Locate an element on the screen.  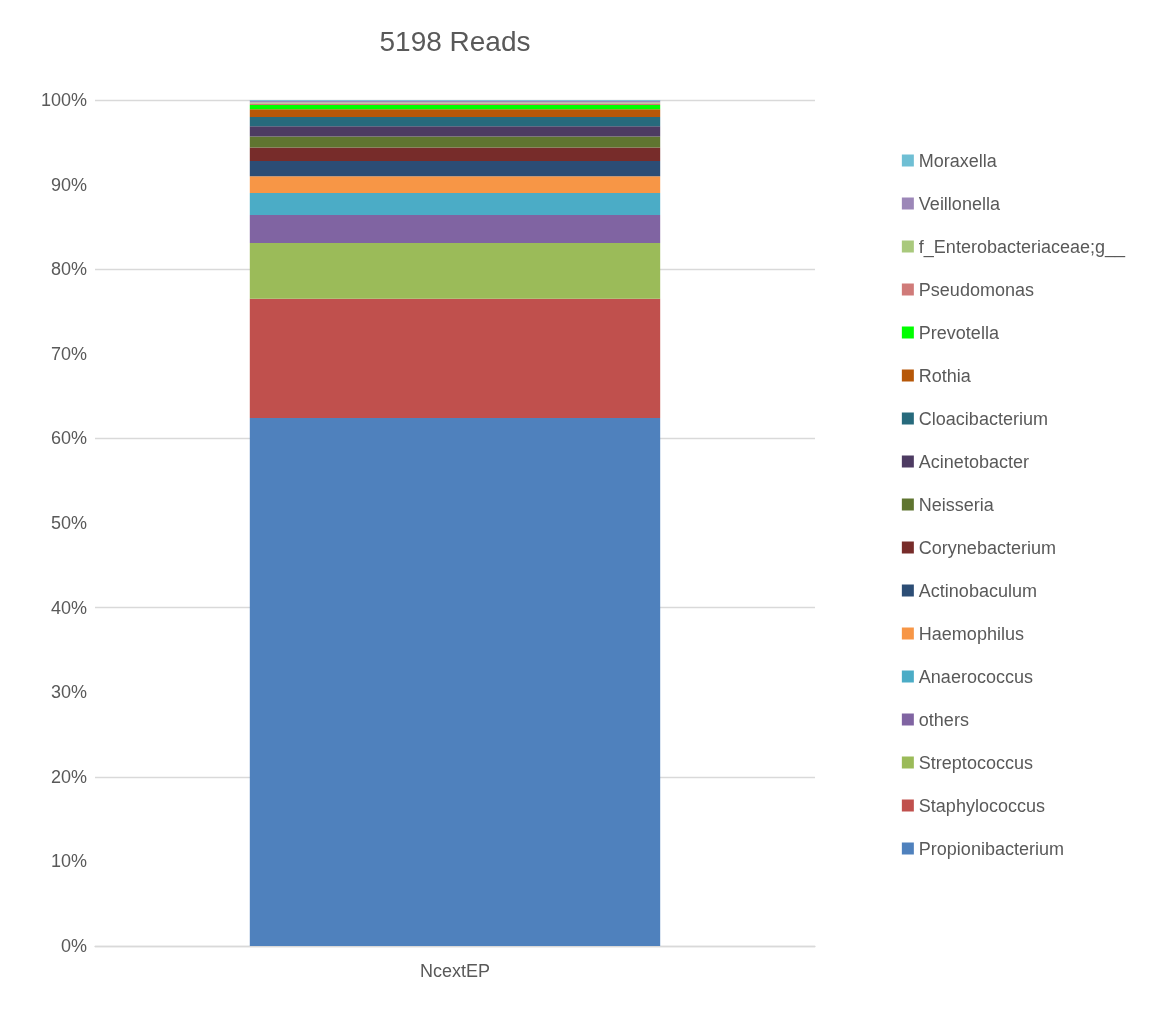
legend-label: Staphylococcus is located at coordinates (981, 805).